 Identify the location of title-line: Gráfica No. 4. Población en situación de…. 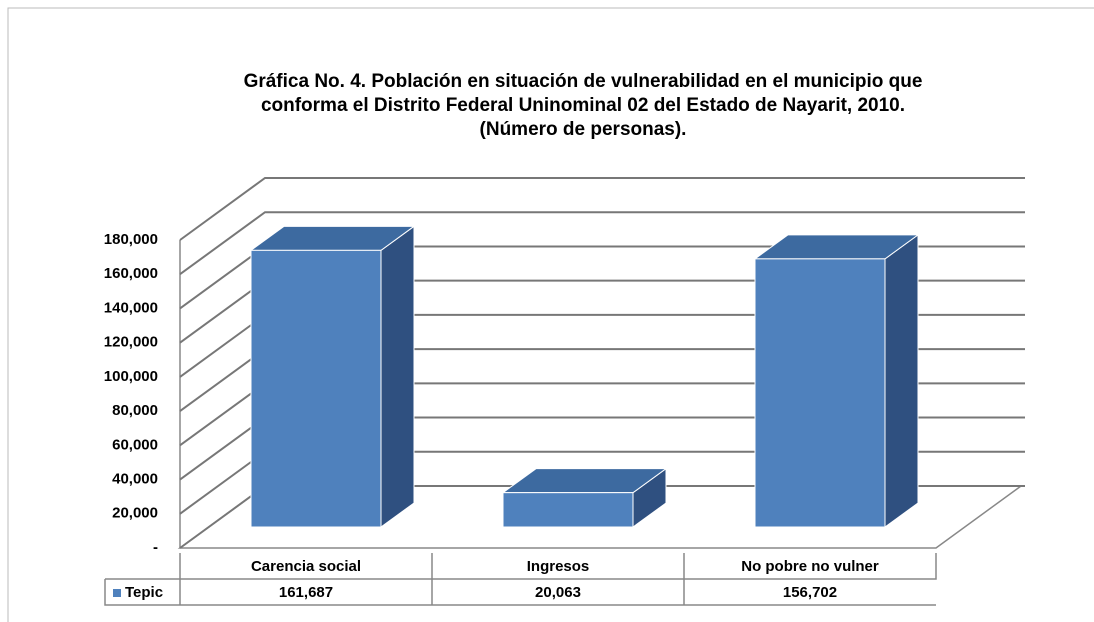
(583, 81).